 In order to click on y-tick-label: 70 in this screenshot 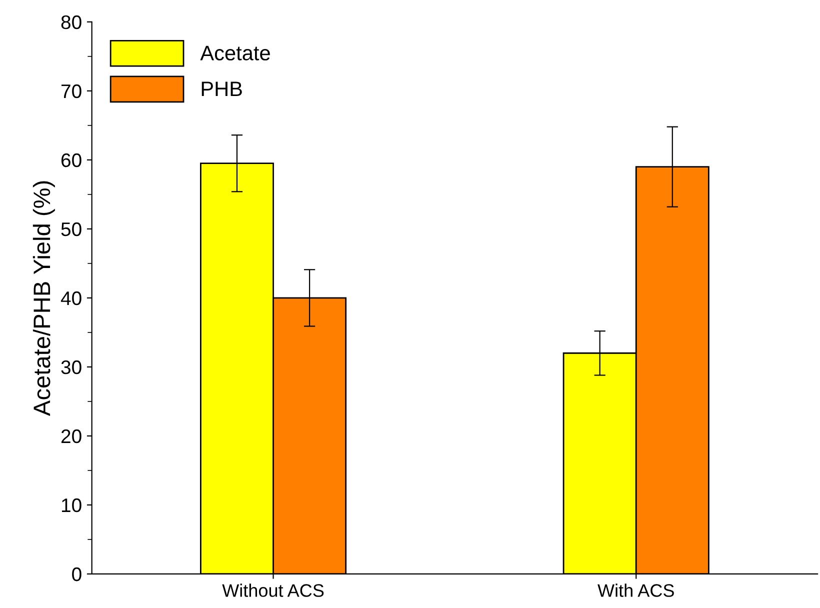, I will do `click(71, 91)`.